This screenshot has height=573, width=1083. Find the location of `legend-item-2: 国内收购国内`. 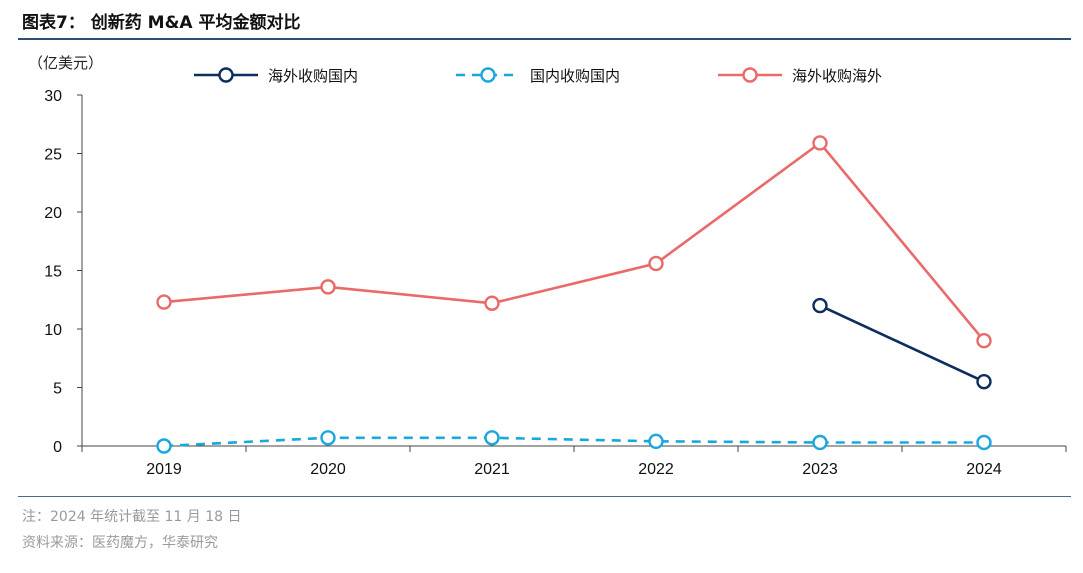

legend-item-2: 国内收购国内 is located at coordinates (538, 76).